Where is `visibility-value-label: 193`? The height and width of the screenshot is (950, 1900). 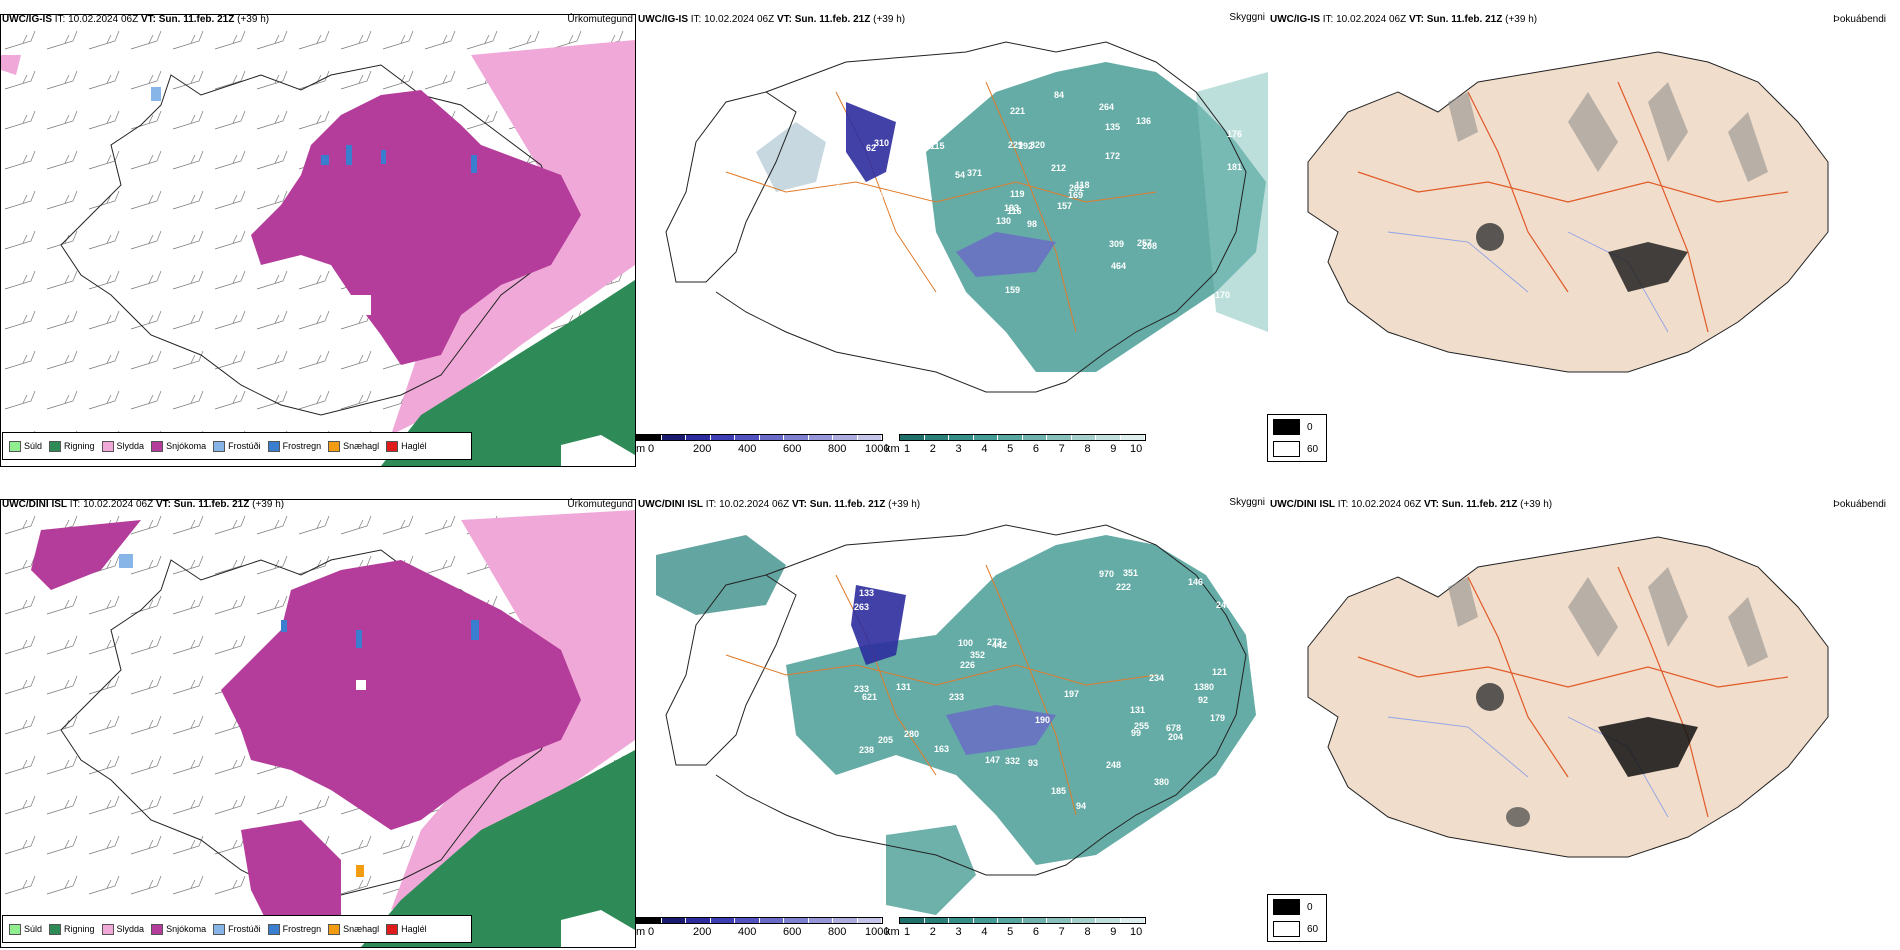 visibility-value-label: 193 is located at coordinates (1011, 208).